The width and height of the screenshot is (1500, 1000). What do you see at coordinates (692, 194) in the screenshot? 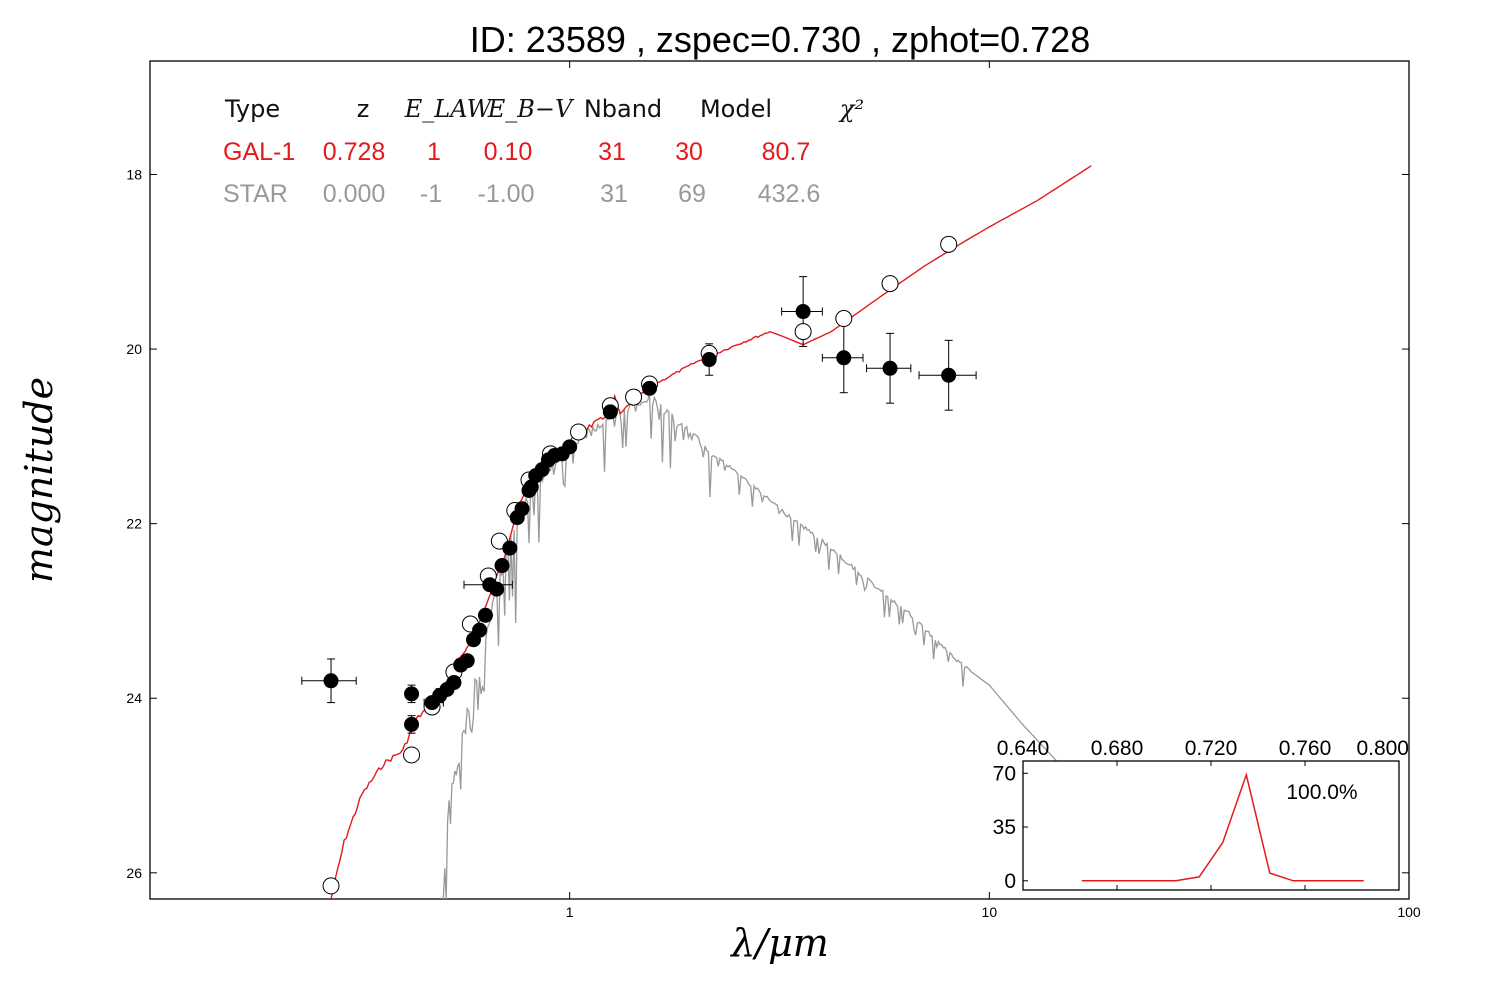
I see `star-row-model: 69` at bounding box center [692, 194].